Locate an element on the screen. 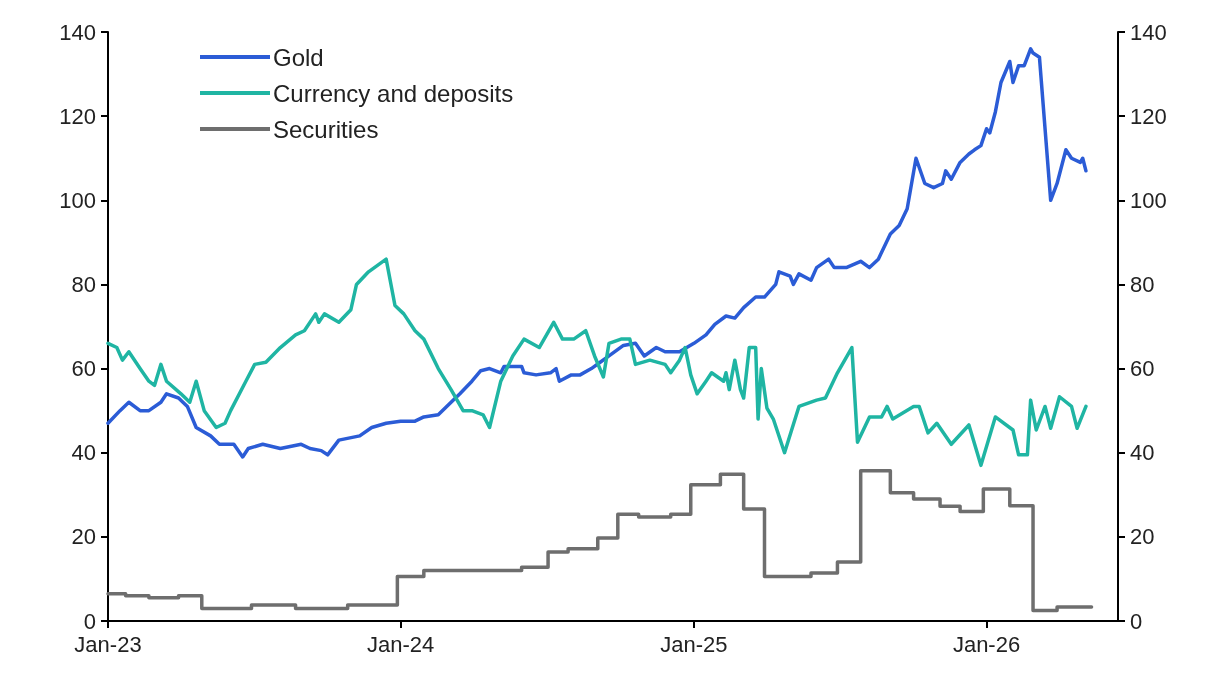 This screenshot has width=1215, height=688. y2-tick-label: 0 is located at coordinates (1136, 621).